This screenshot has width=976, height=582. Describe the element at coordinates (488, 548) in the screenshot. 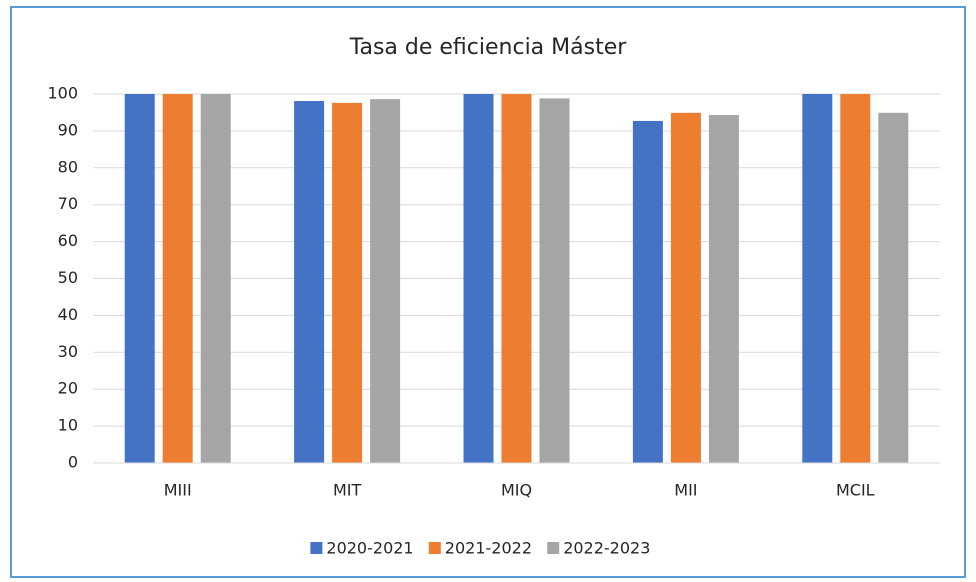

I see `legend-label: 2021-2022` at that location.